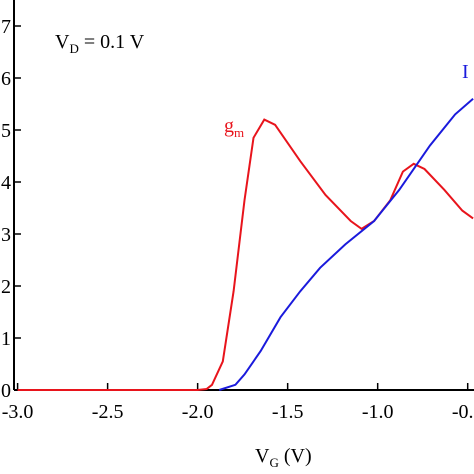 The image size is (474, 474). I want to click on y-tick-label: 5, so click(6, 131).